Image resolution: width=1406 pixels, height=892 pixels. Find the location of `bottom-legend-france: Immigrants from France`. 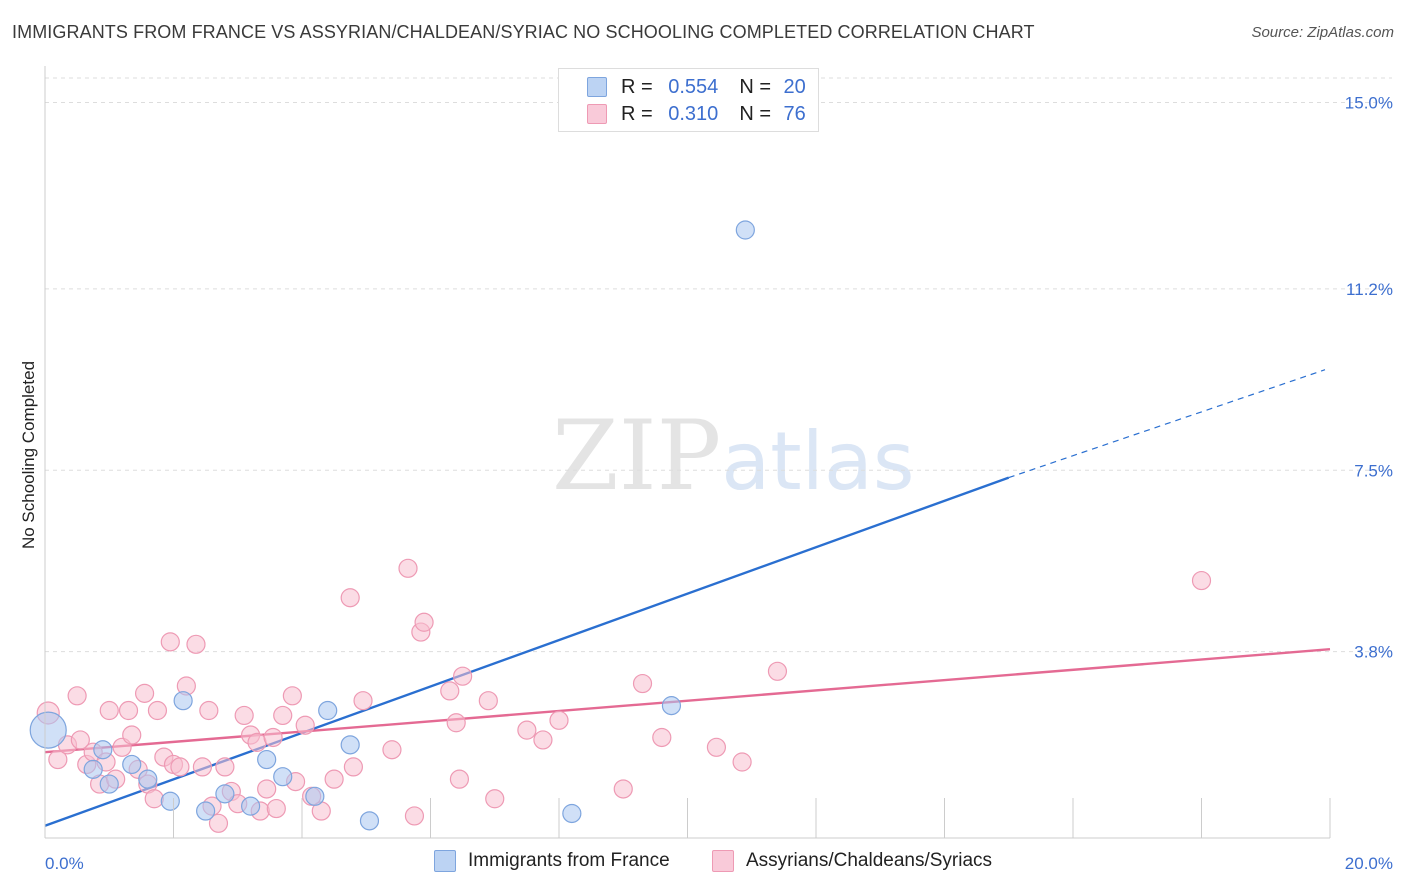

bottom-legend-france: Immigrants from France is located at coordinates (552, 861).